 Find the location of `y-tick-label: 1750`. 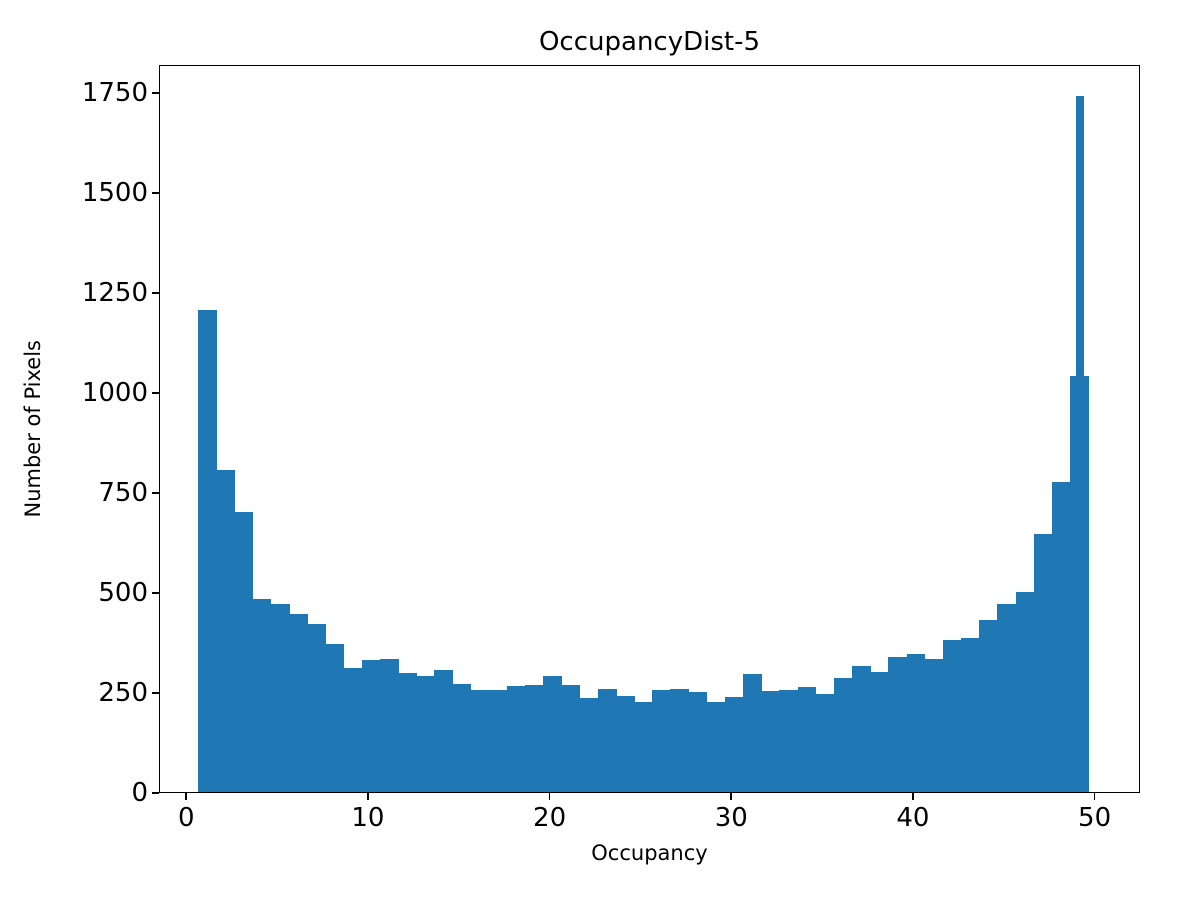

y-tick-label: 1750 is located at coordinates (114, 93).